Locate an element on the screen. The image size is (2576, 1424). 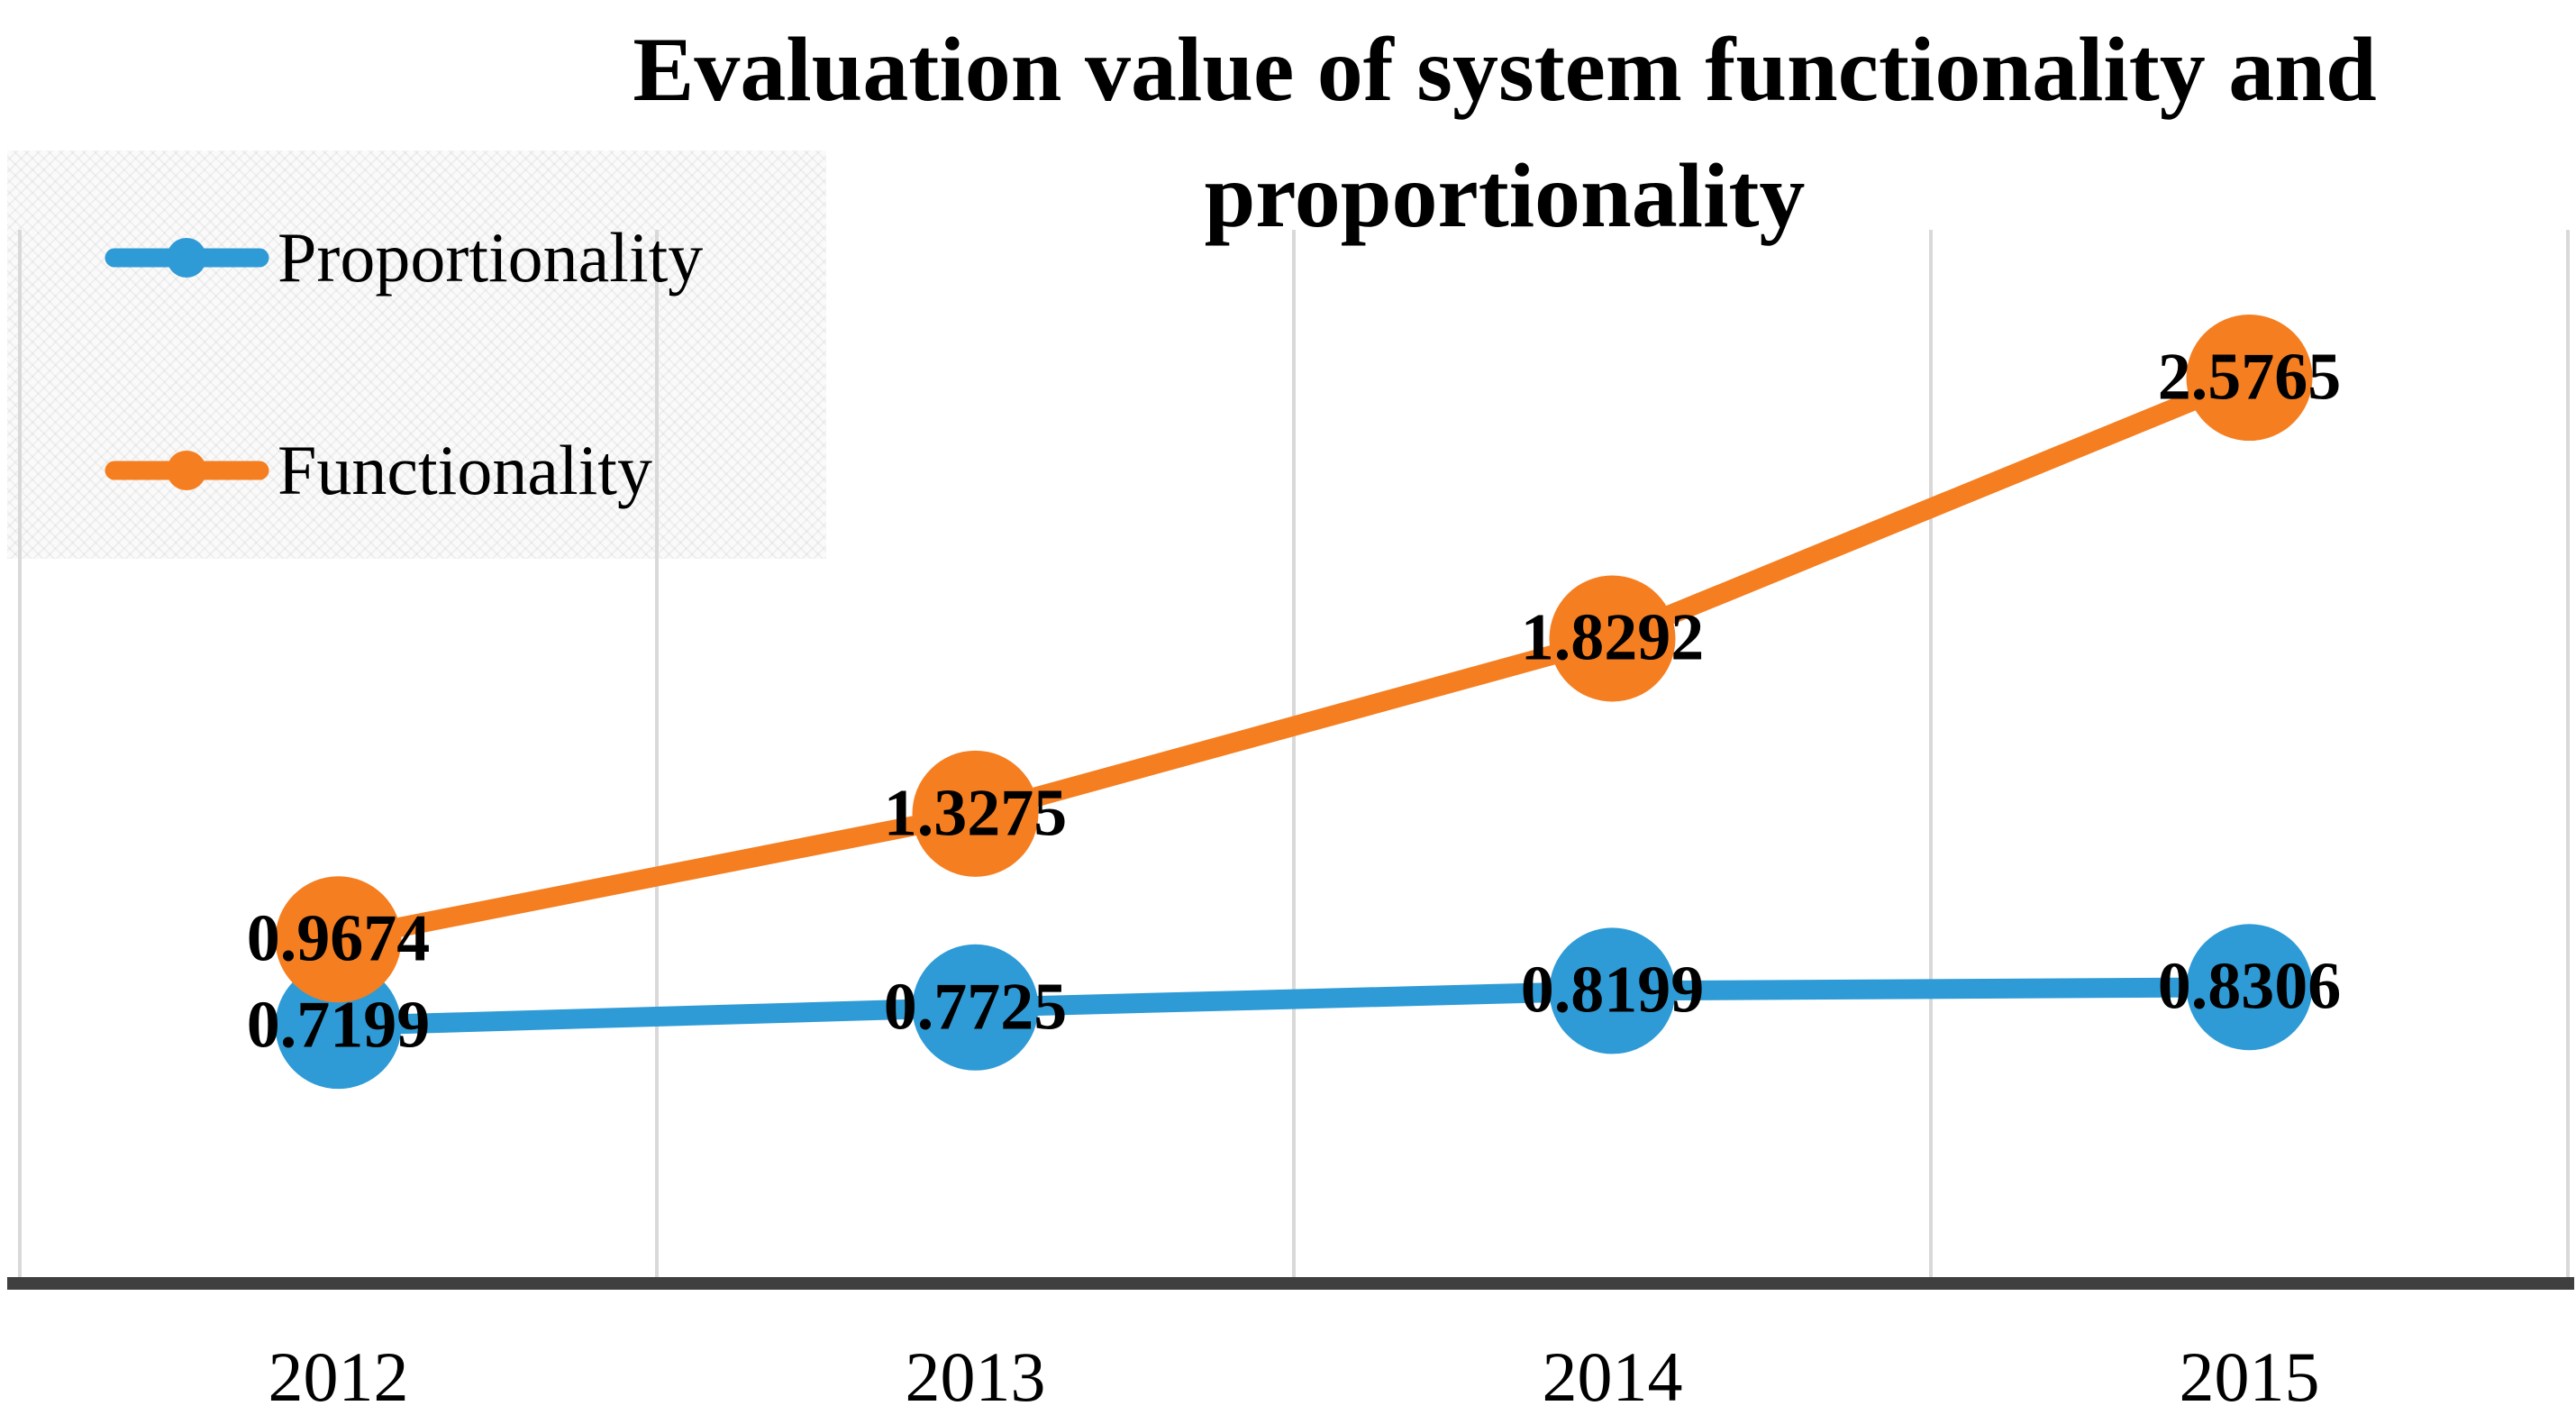
series-line-proportionality is located at coordinates (1294, 1006).